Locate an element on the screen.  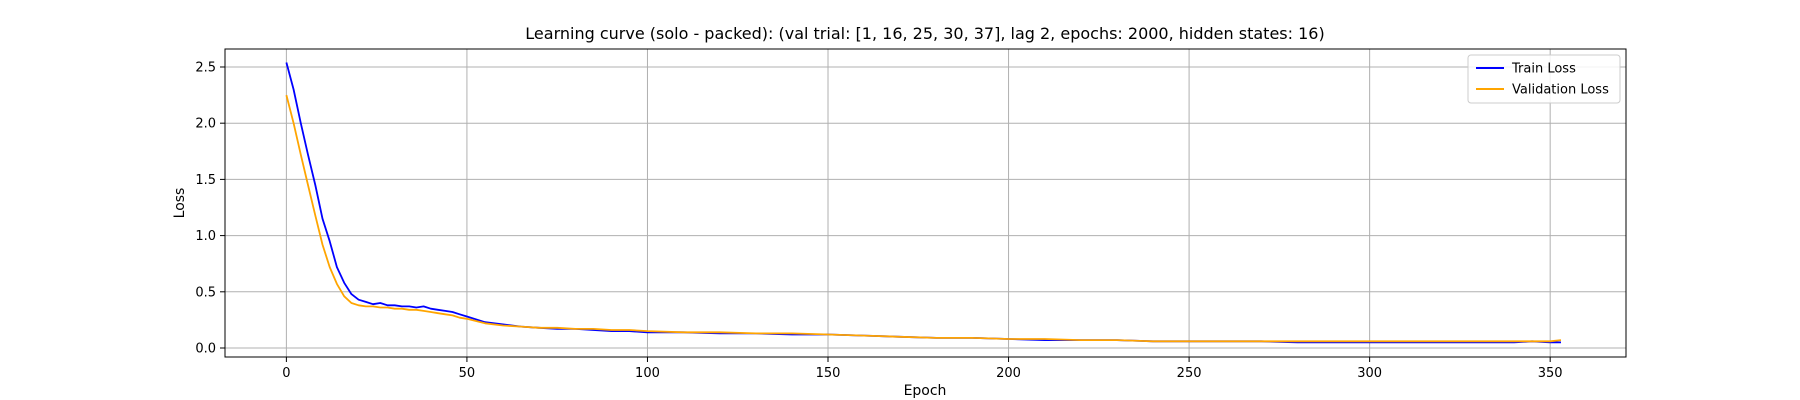
x-tick-label: 350 is located at coordinates (1550, 373).